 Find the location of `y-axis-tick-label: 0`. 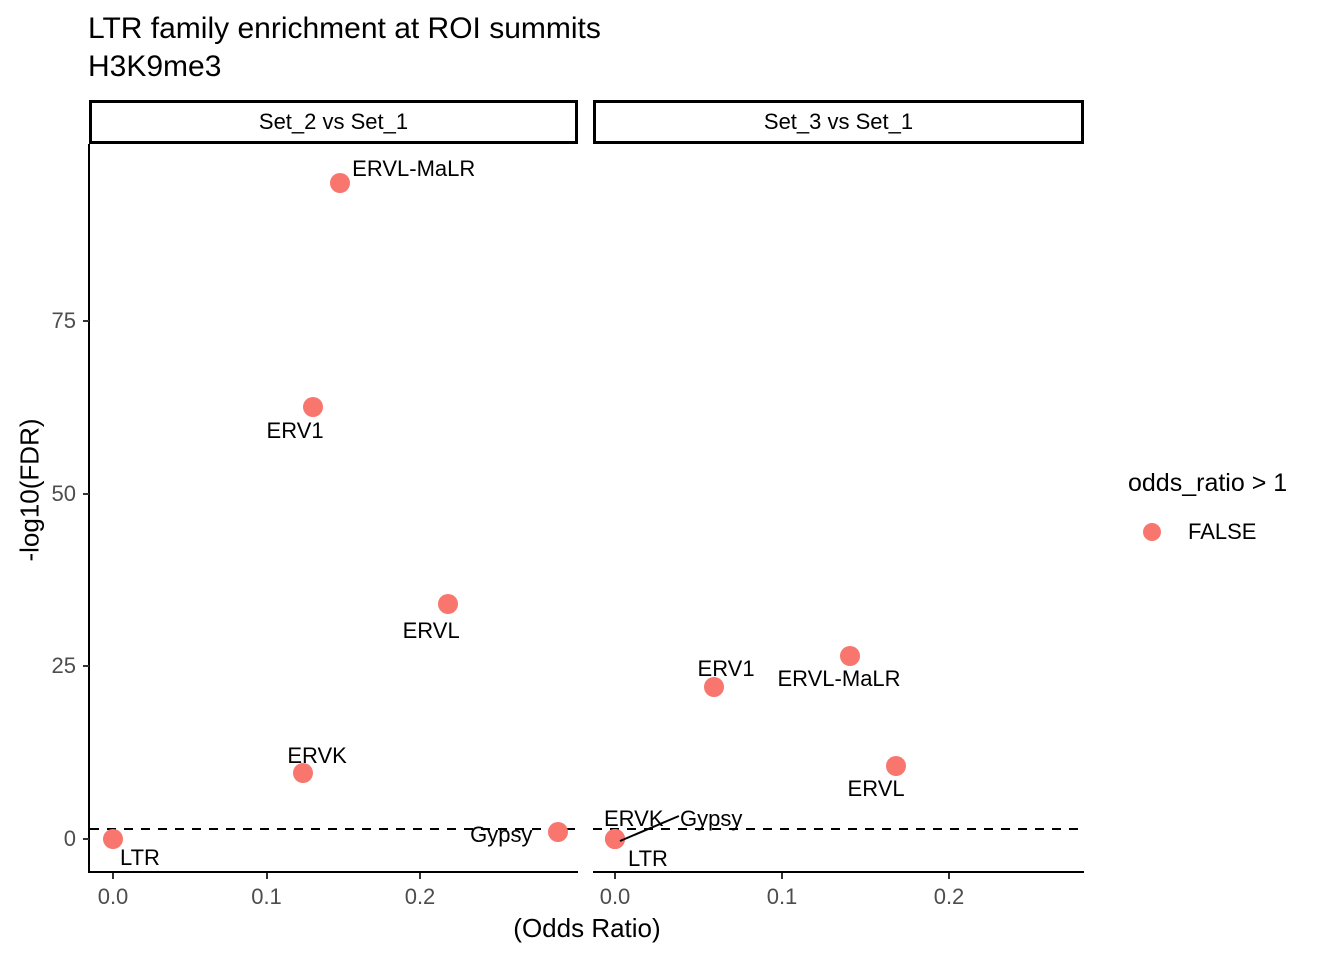

y-axis-tick-label: 0 is located at coordinates (69, 838).